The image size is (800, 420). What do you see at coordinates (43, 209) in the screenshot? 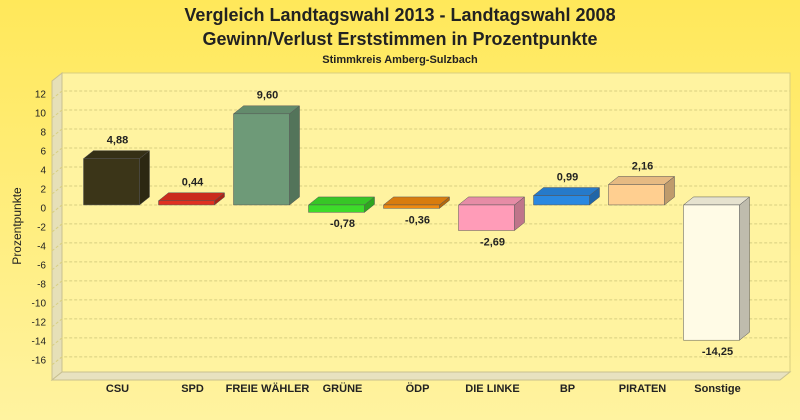
I see `y-tick-label: 0` at bounding box center [43, 209].